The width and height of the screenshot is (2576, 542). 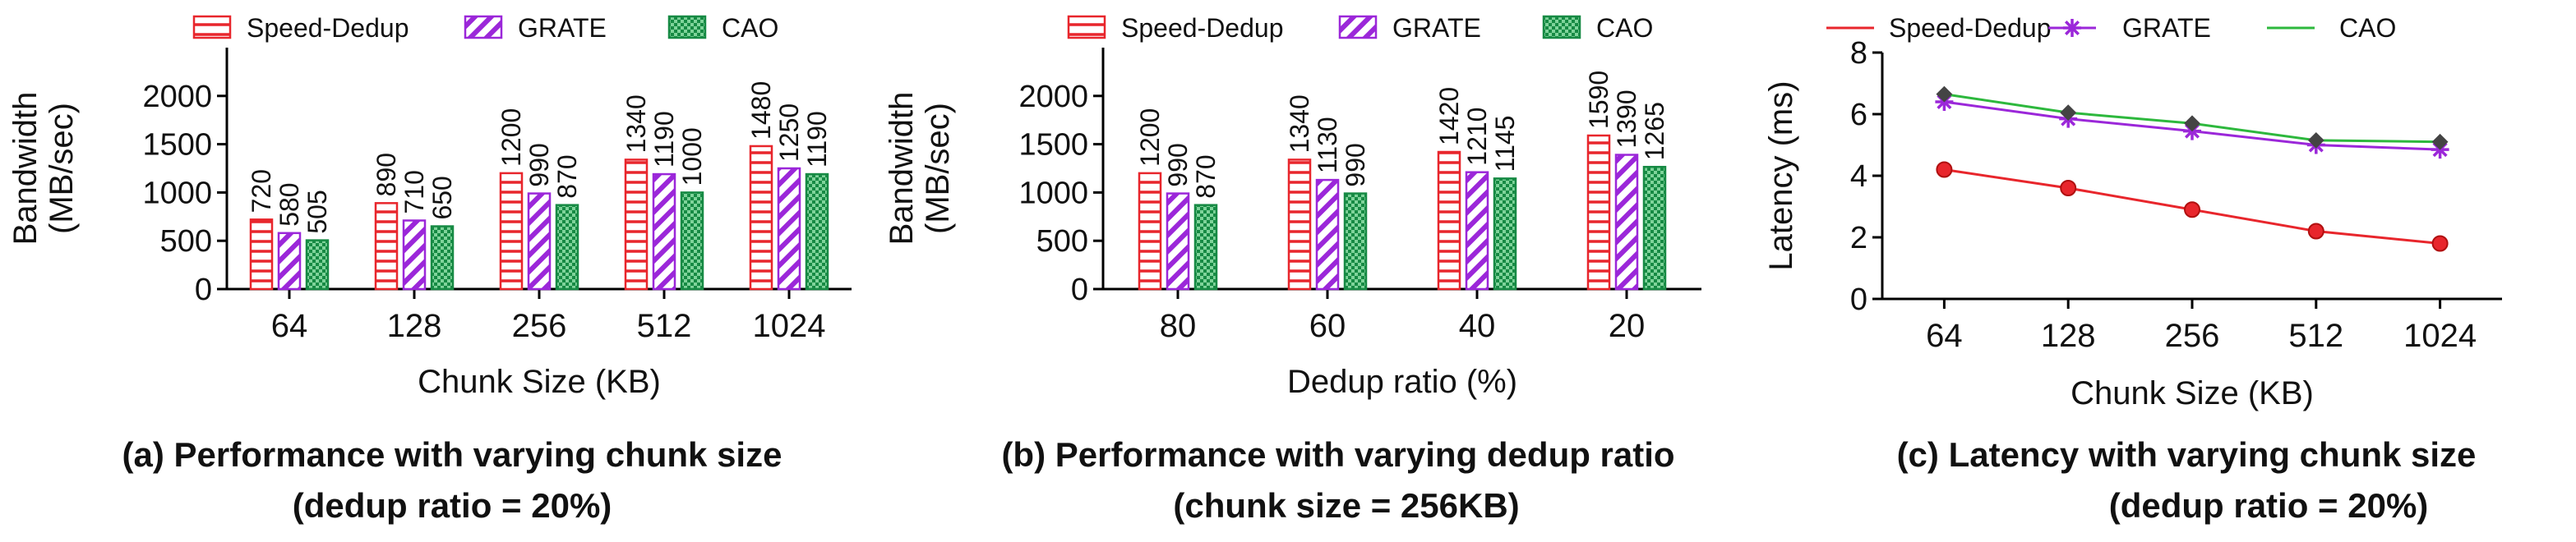 I want to click on legend-swatch-grate, so click(x=483, y=27).